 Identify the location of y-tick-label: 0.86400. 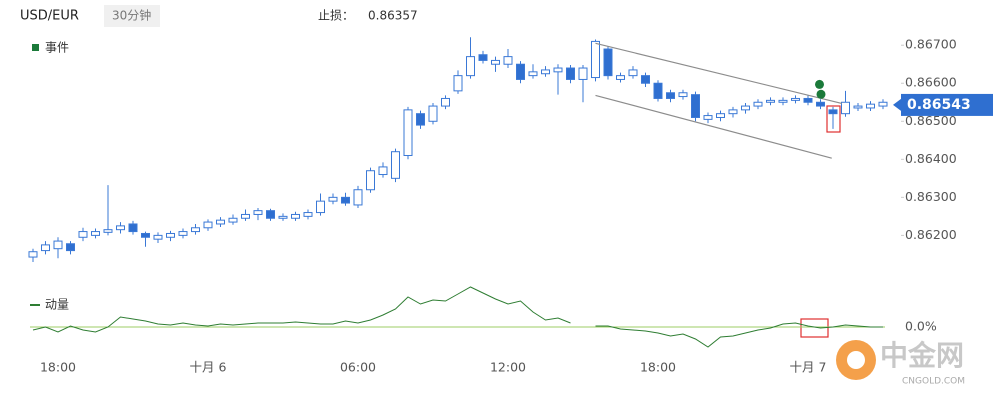
(931, 158).